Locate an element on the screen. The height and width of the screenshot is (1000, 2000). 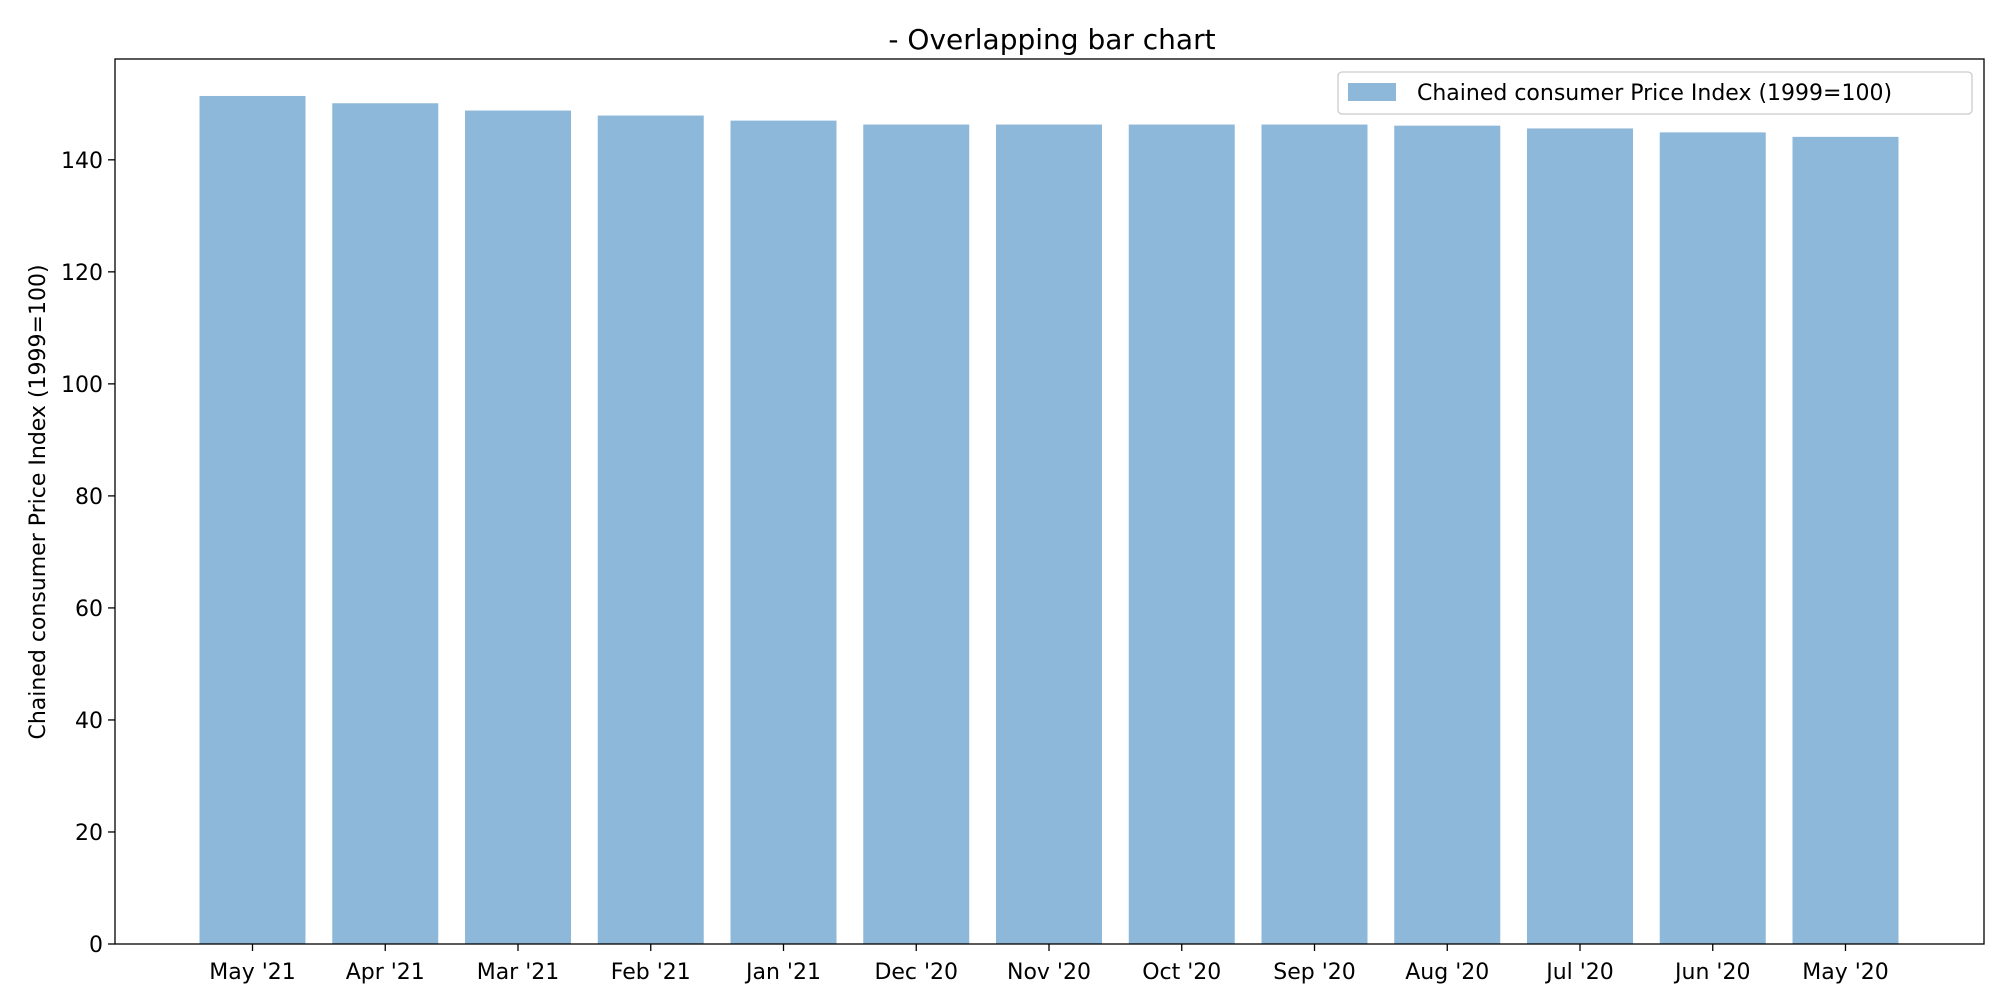
x-tick-label: May '21 is located at coordinates (252, 972).